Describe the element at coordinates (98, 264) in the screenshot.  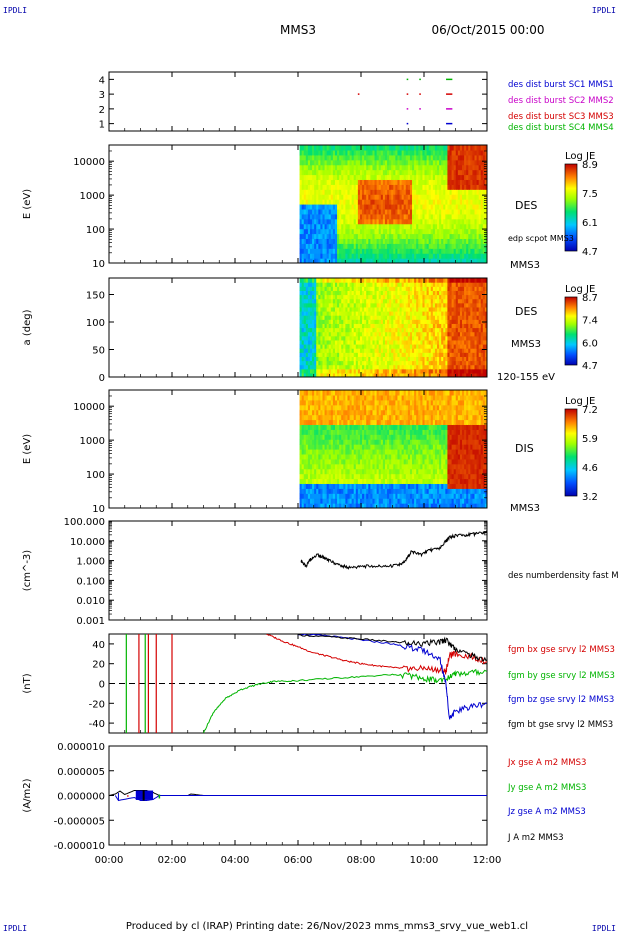
I see `y-tick-label: 10` at that location.